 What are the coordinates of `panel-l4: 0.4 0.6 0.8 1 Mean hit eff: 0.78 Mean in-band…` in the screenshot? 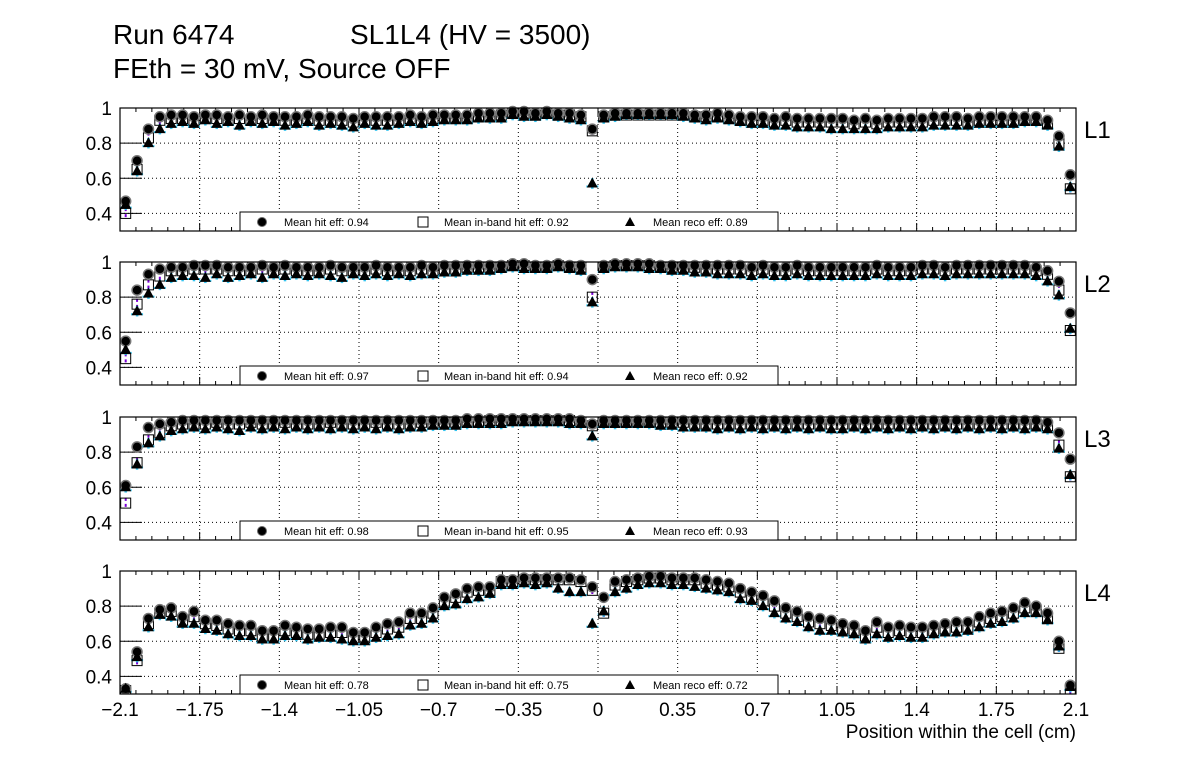 It's located at (598, 628).